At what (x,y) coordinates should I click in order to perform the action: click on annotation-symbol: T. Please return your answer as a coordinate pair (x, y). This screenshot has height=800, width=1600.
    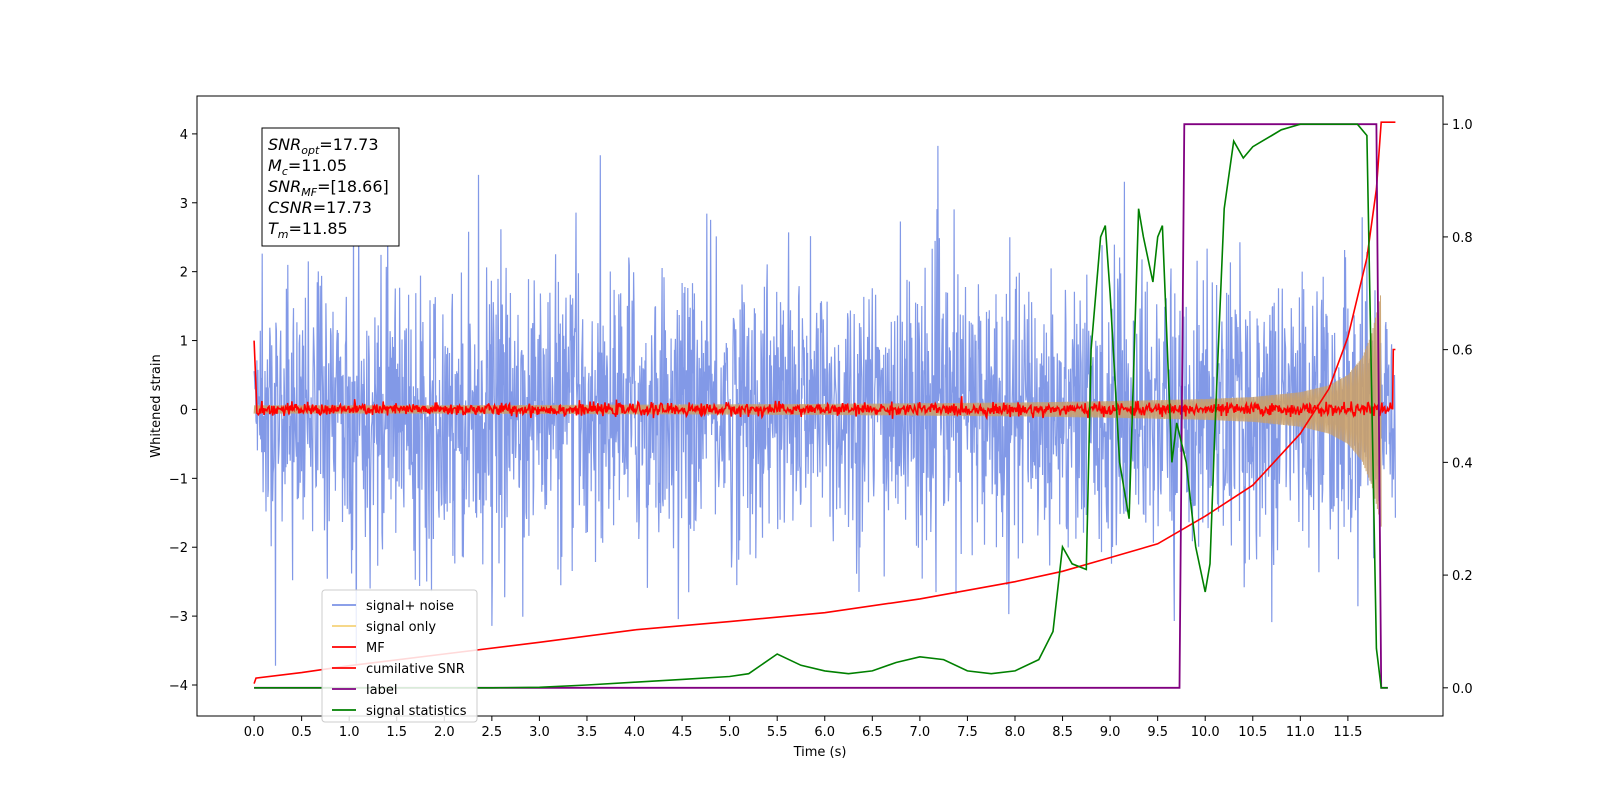
    Looking at the image, I should click on (273, 228).